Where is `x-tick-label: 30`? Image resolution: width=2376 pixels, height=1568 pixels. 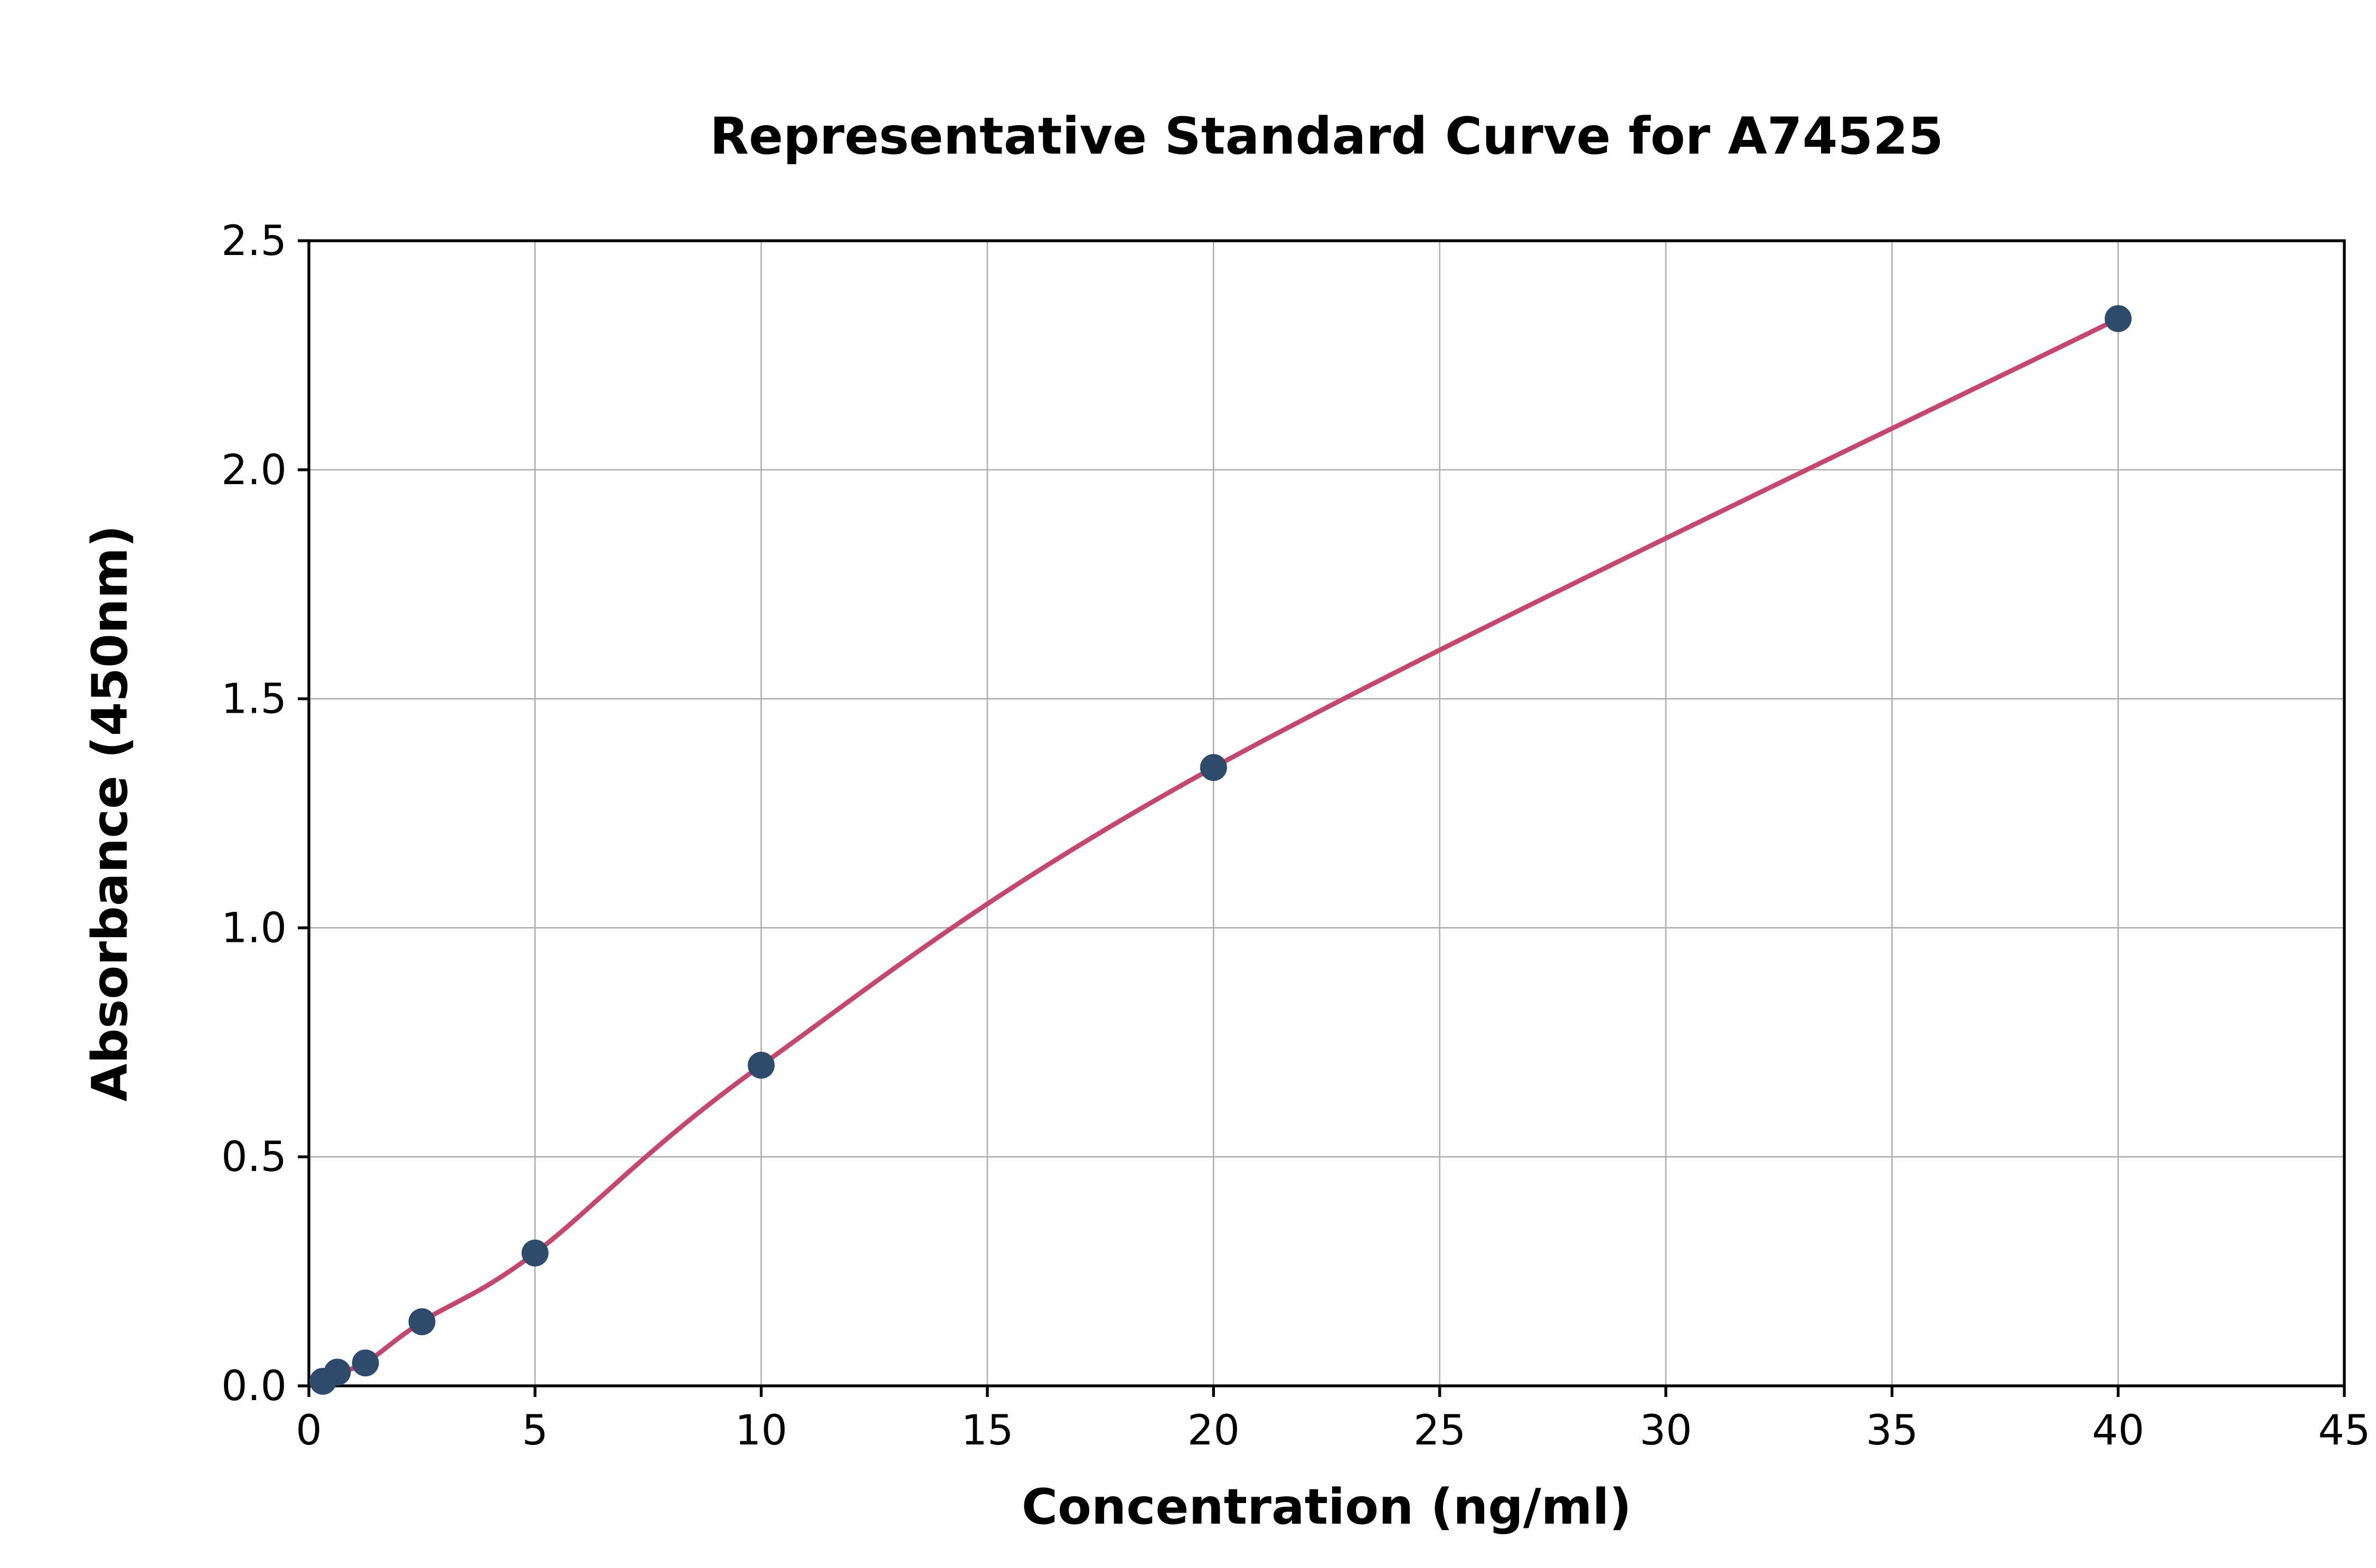
x-tick-label: 30 is located at coordinates (1666, 1431).